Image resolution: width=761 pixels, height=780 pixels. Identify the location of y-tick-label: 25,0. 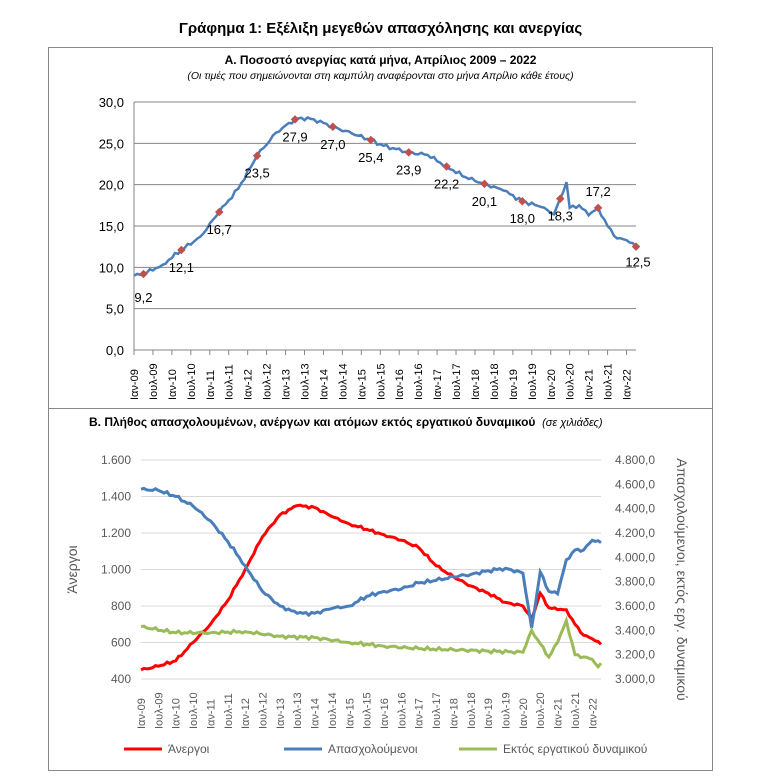
(111, 143).